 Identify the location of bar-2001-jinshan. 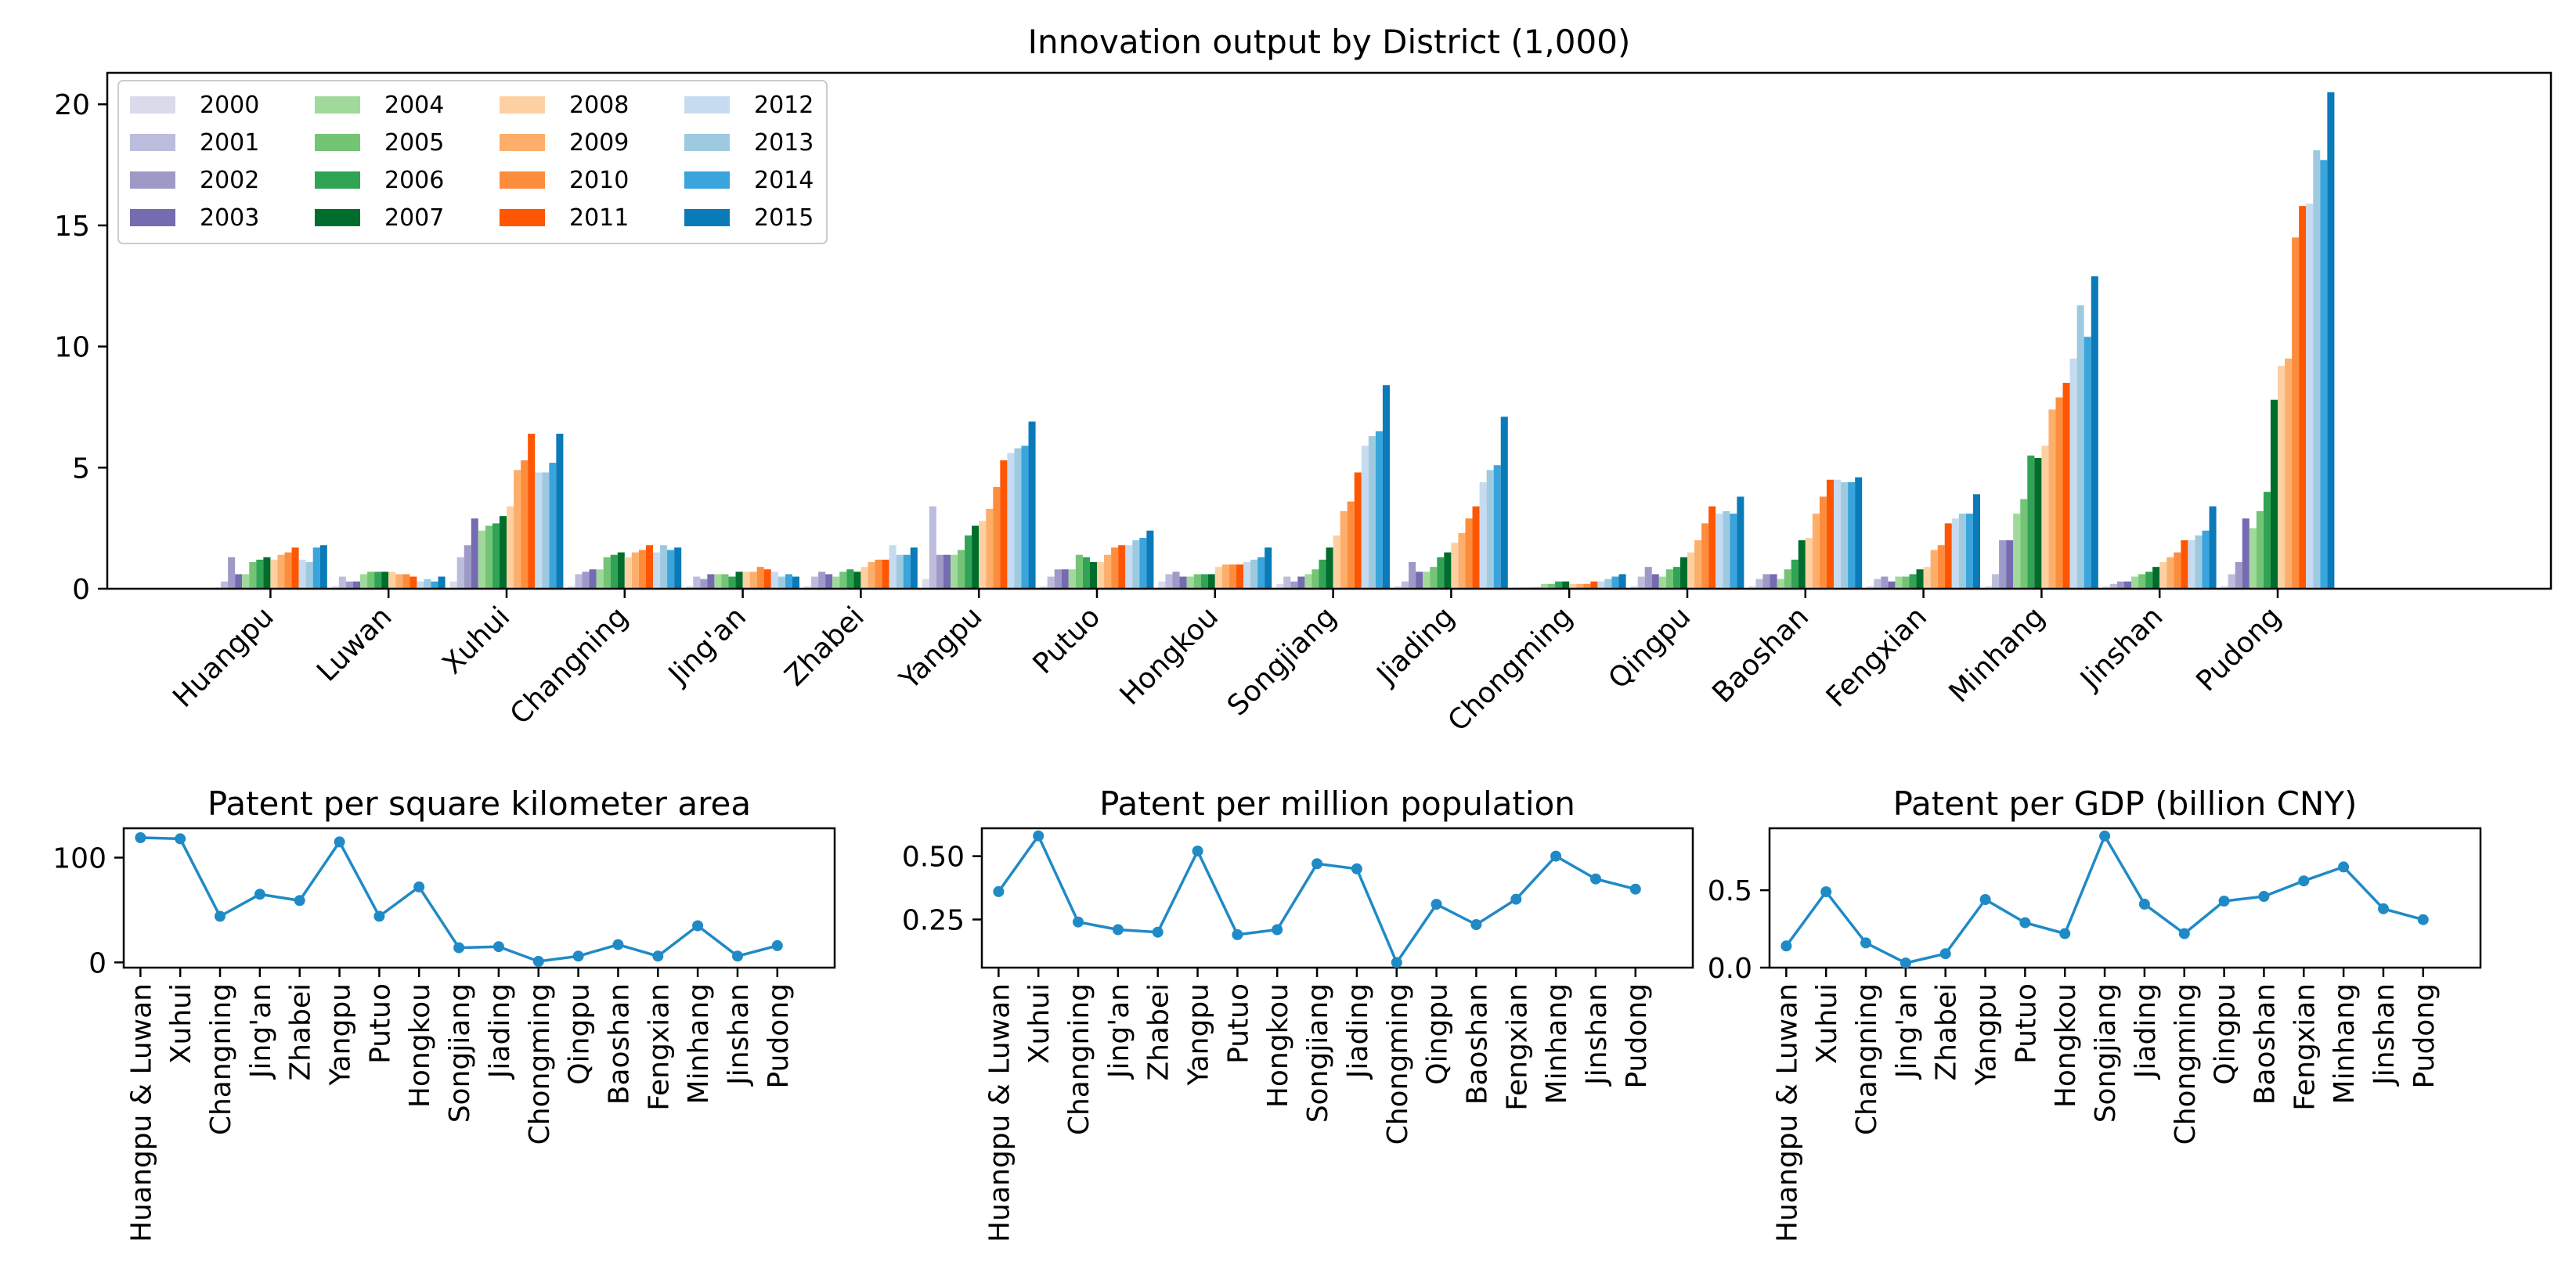
(2113, 586).